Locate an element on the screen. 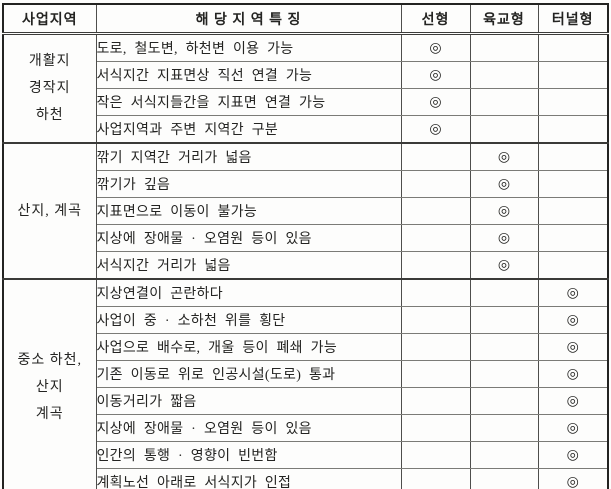  table-row: 깎기가 깊음 ◎ is located at coordinates (306, 184).